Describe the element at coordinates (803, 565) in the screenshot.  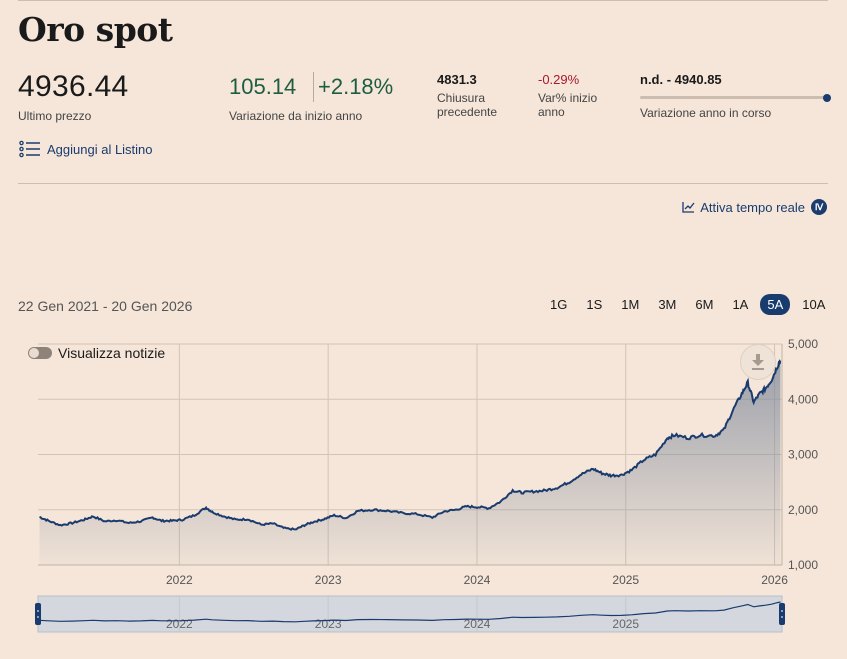
I see `y-tick-label: 1,000` at that location.